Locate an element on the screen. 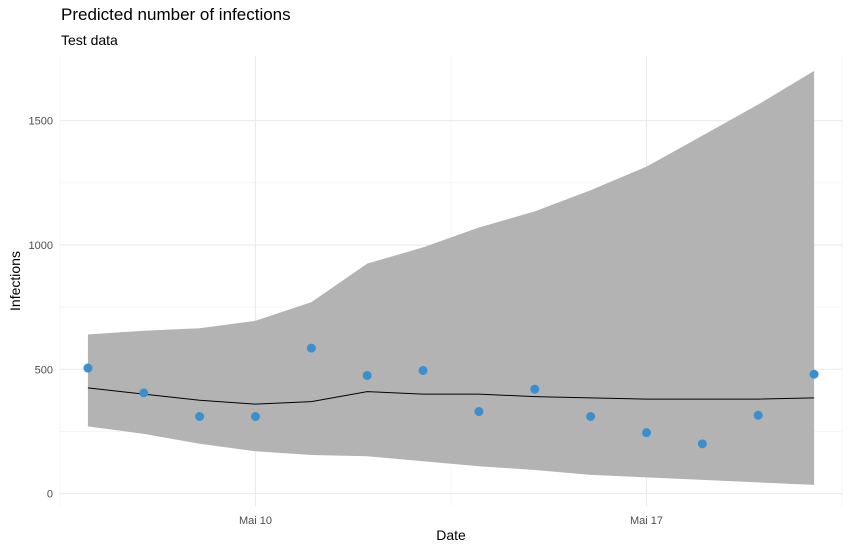 The height and width of the screenshot is (550, 848). x-tick-label: Mai 17 is located at coordinates (646, 521).